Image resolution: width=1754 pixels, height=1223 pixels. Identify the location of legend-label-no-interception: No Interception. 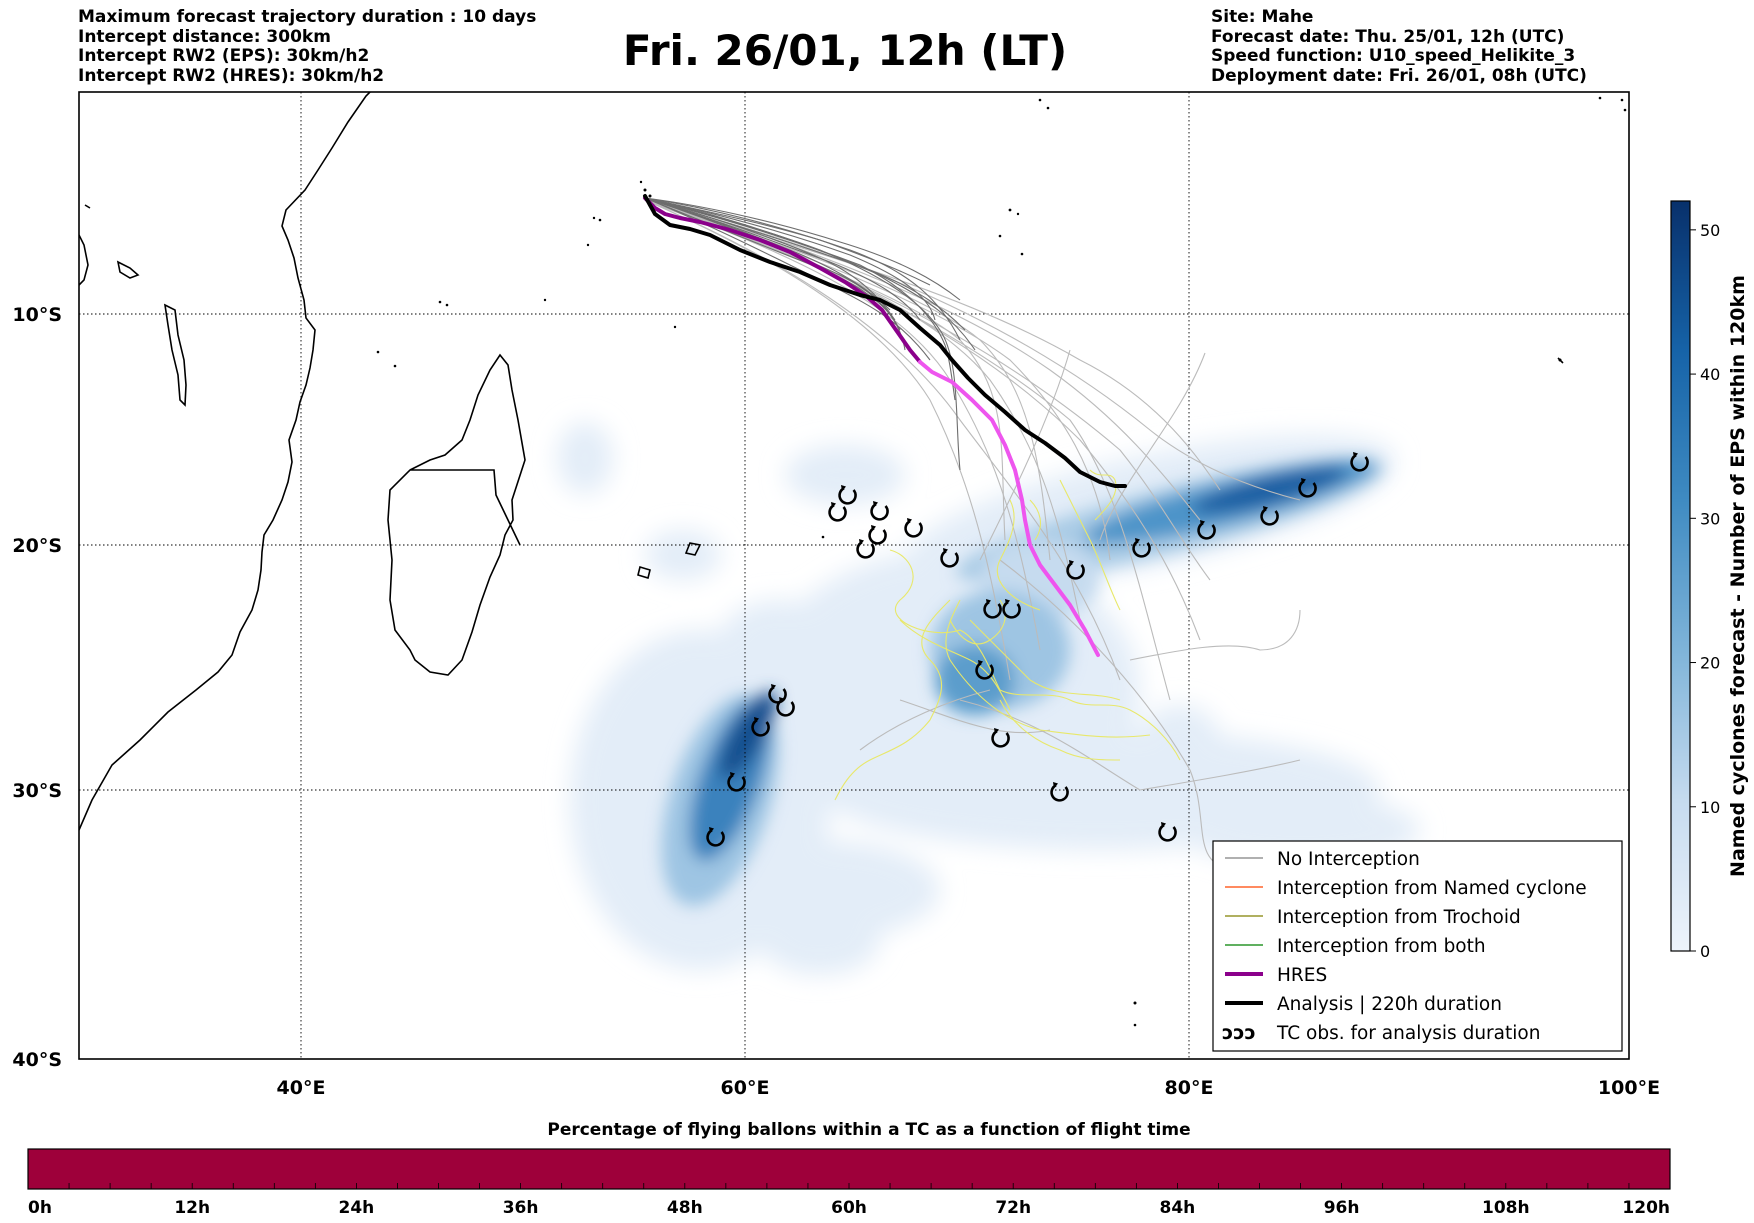
(1348, 859).